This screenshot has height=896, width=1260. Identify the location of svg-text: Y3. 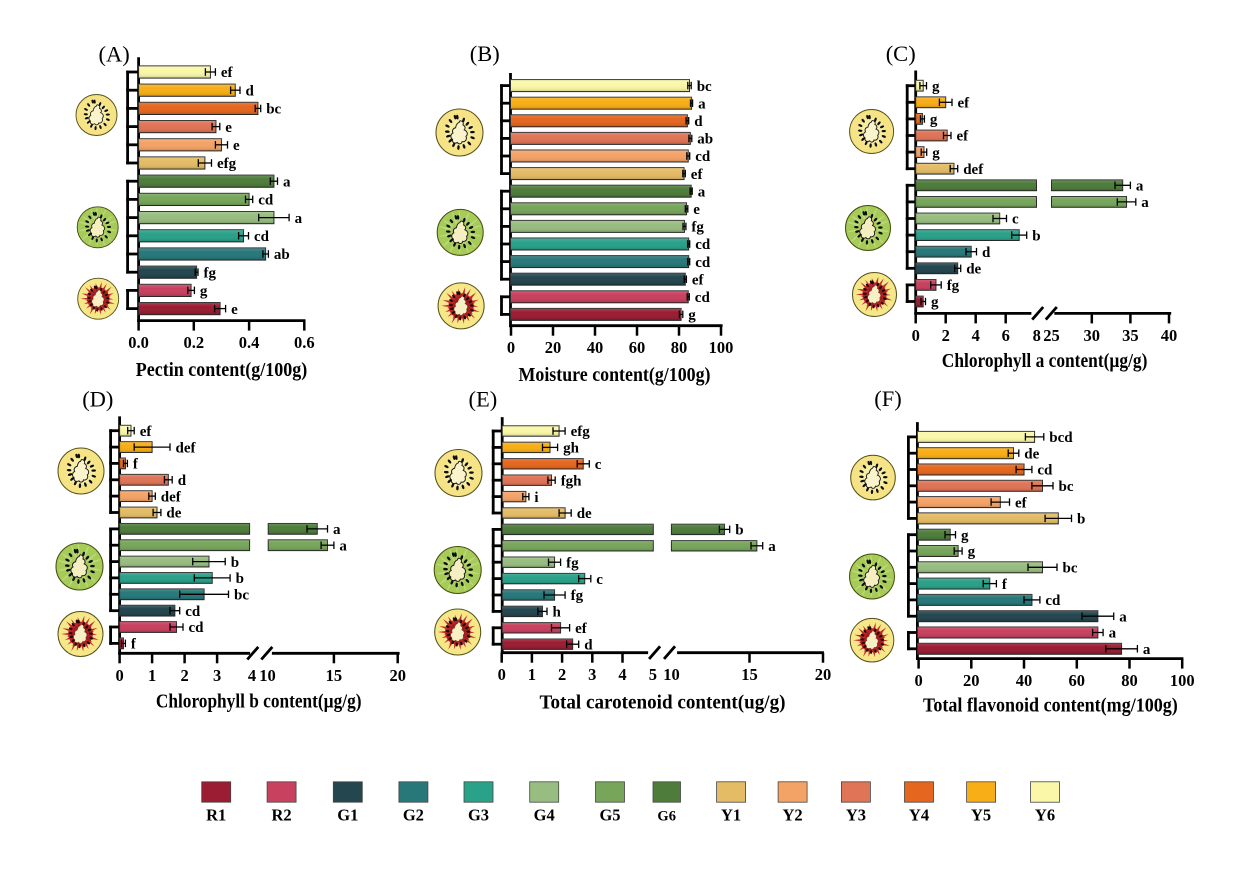
(856, 815).